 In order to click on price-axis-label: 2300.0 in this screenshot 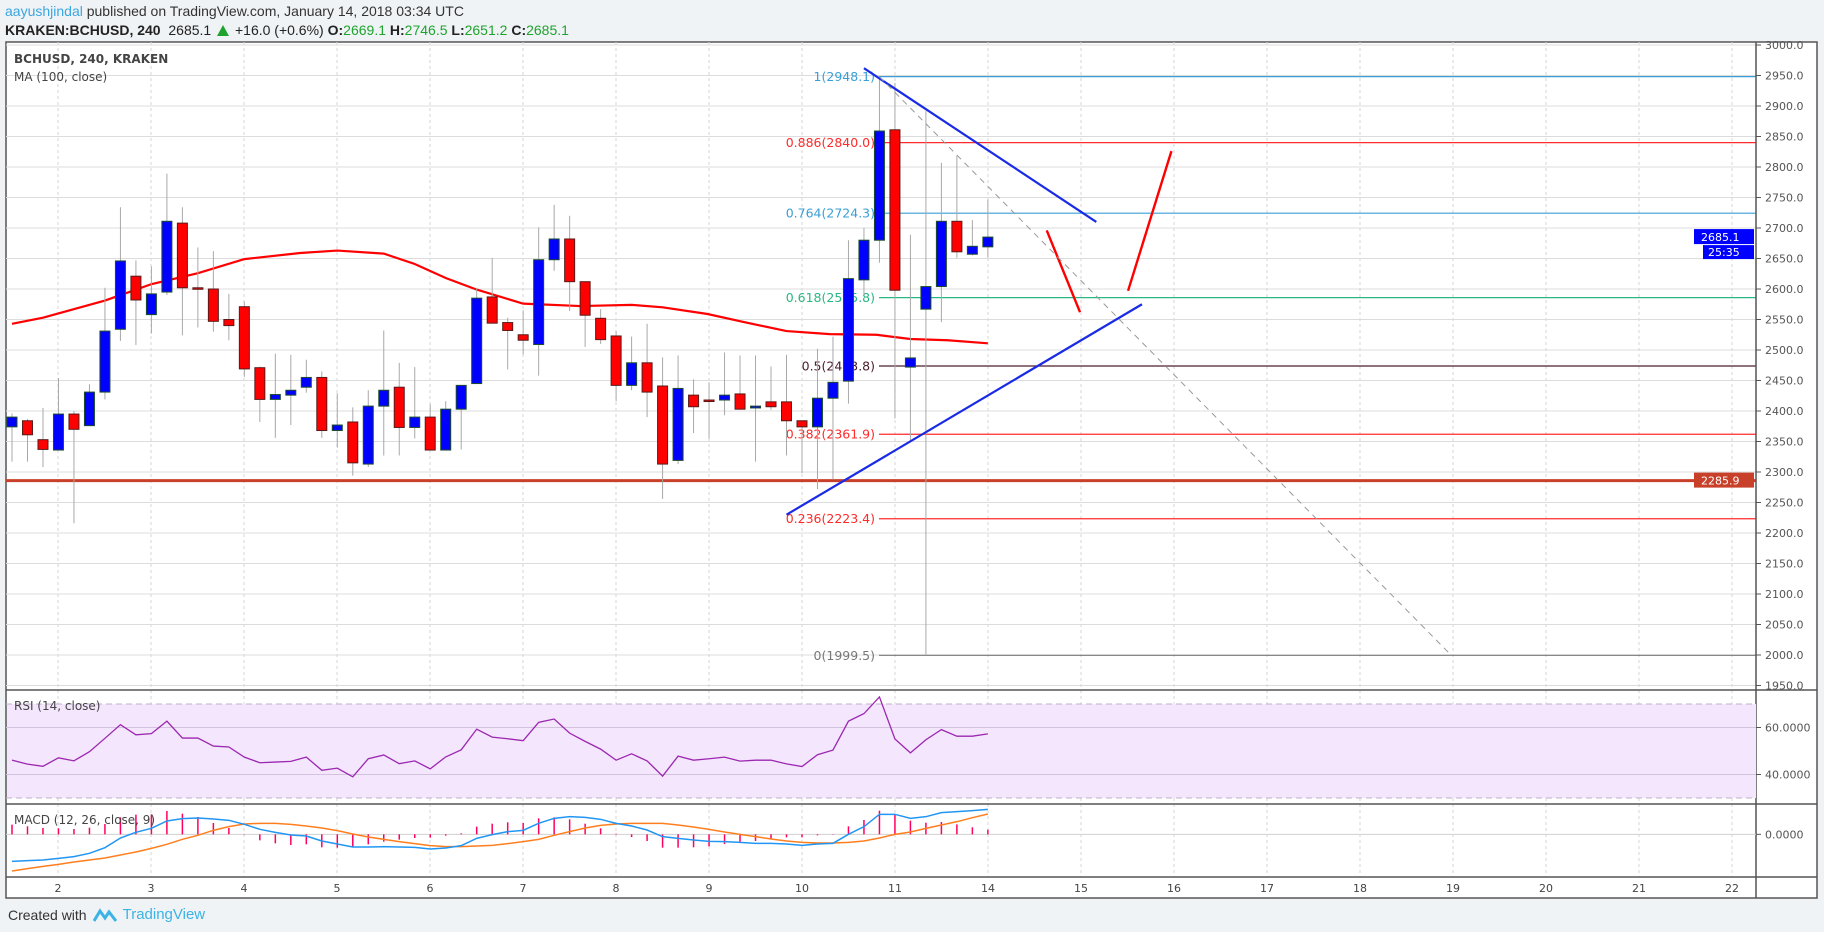, I will do `click(1784, 472)`.